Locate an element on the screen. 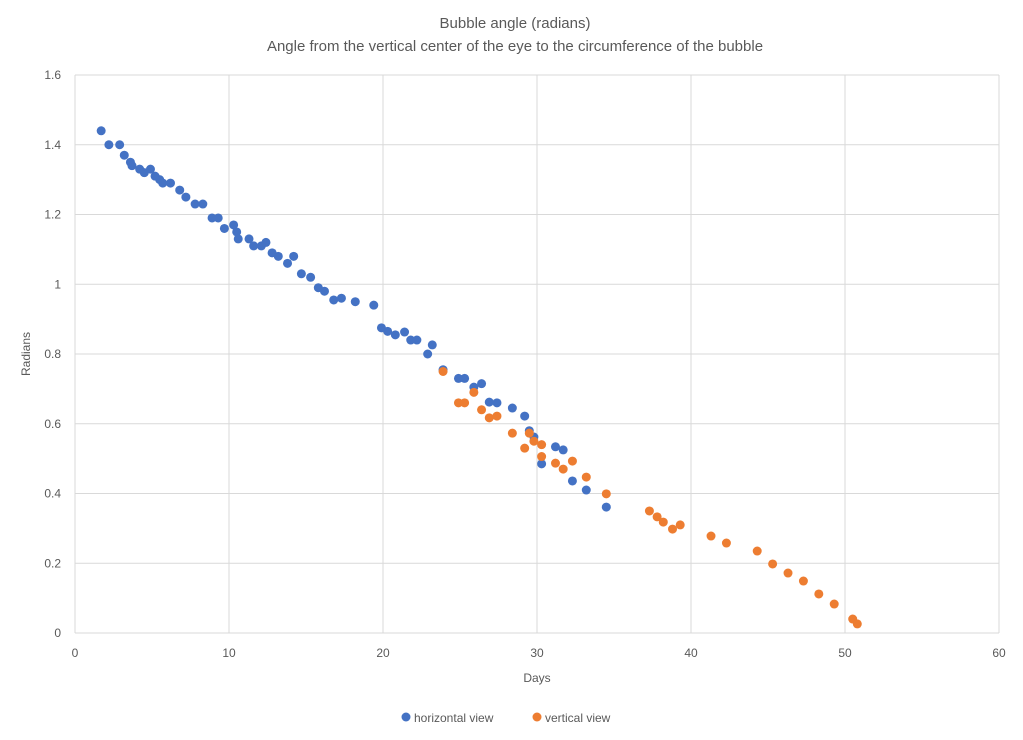 This screenshot has width=1023, height=740. x-tick-label: 30 is located at coordinates (537, 653).